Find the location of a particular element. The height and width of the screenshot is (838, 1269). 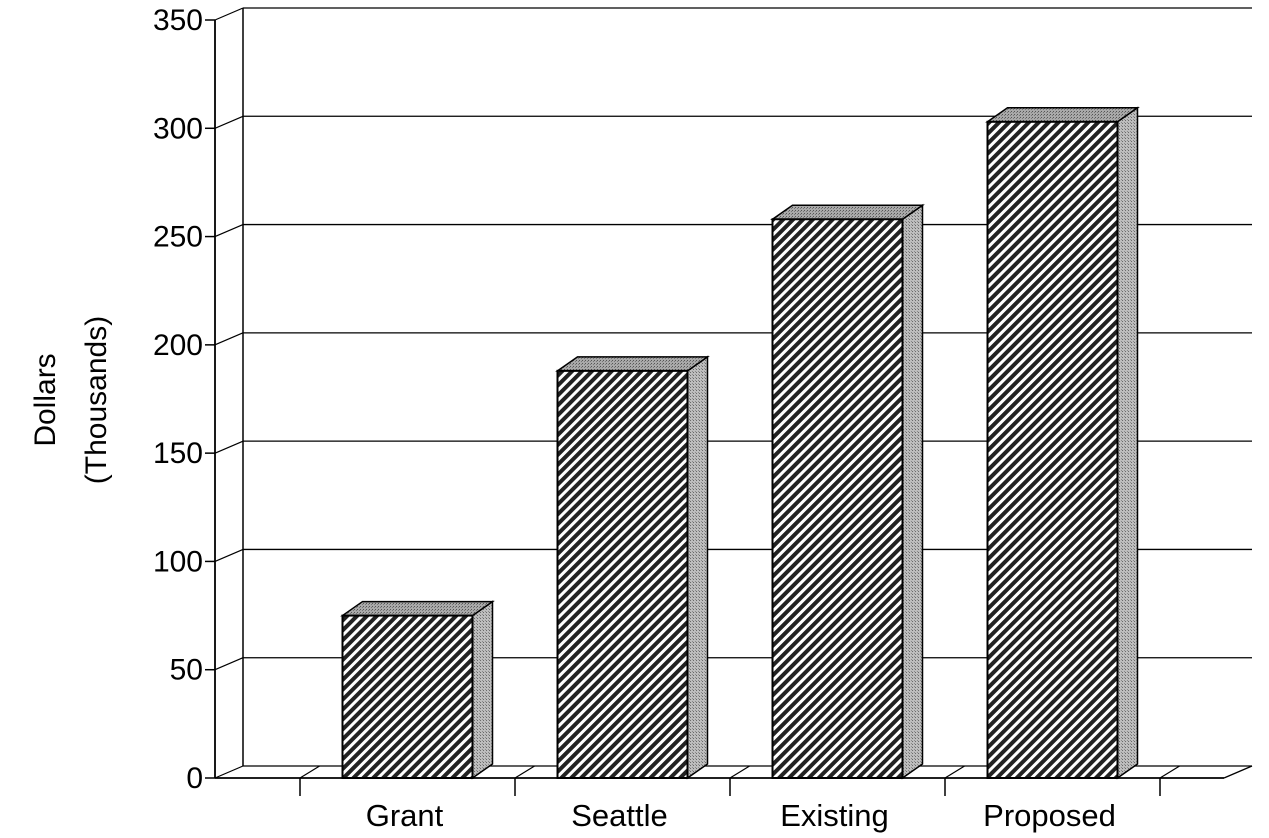

y-axis-title-line-1: Dollars is located at coordinates (45, 399).